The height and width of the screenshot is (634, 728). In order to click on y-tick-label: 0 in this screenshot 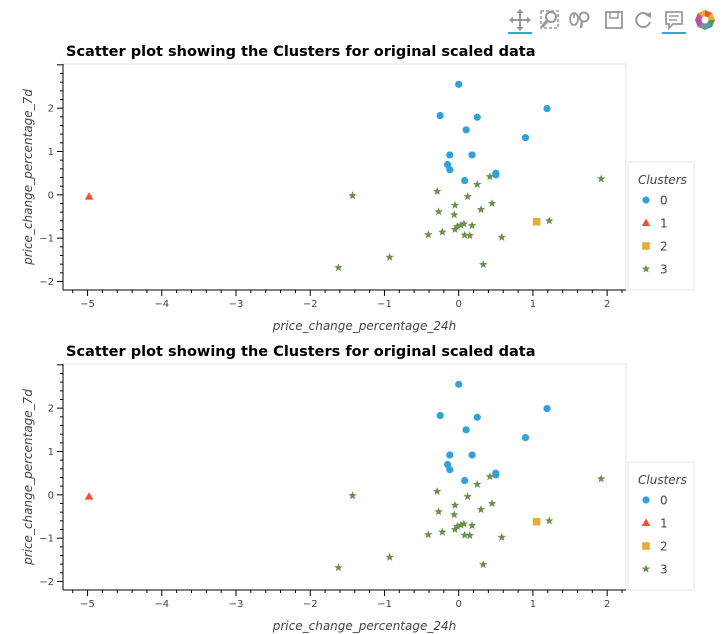, I will do `click(51, 495)`.